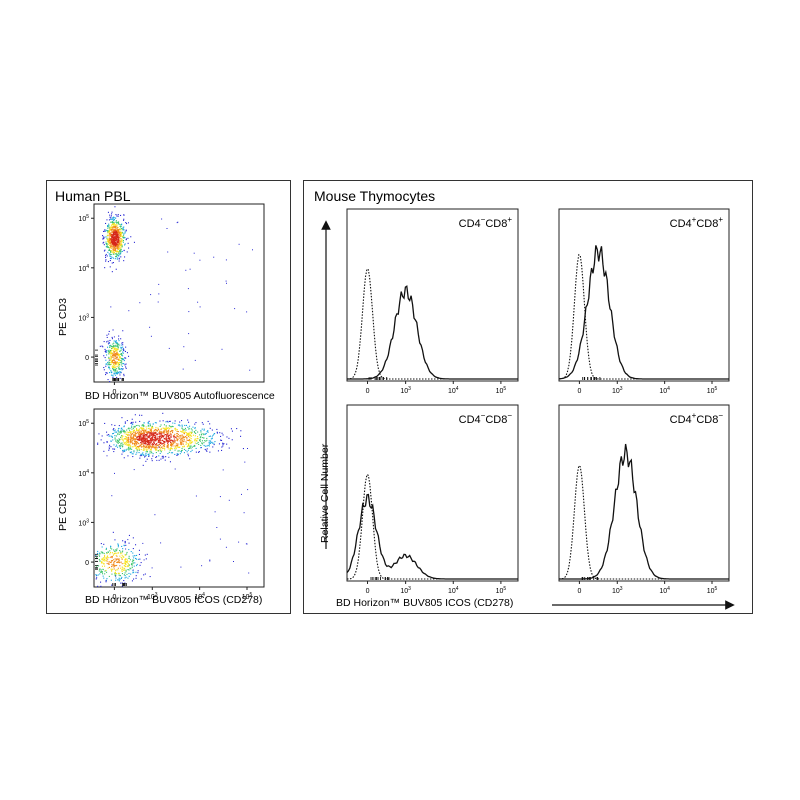 The width and height of the screenshot is (800, 800). I want to click on histogram-3: CD4−CD8−0 103 104 105, so click(432, 499).